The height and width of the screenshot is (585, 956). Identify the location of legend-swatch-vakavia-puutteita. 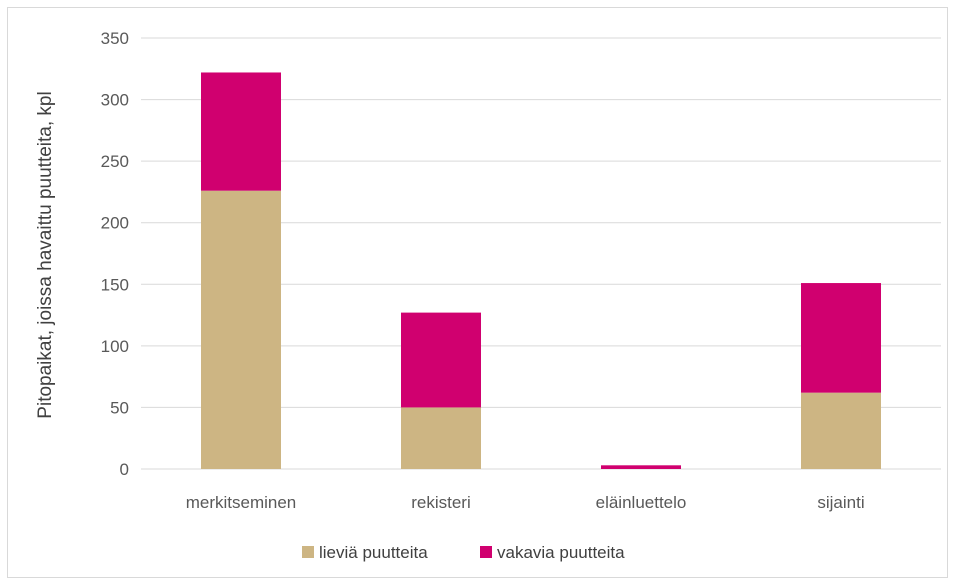
(486, 552).